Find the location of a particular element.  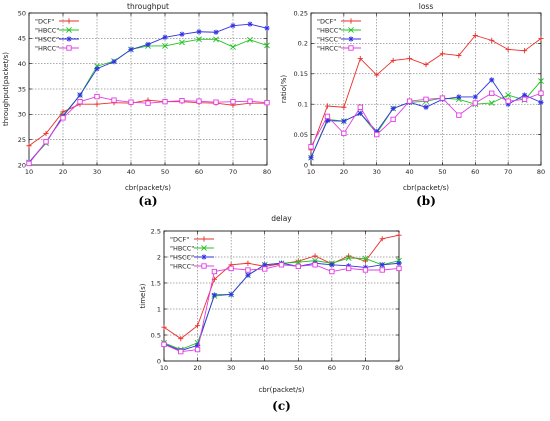

y-tick-label: 1 is located at coordinates (159, 309).